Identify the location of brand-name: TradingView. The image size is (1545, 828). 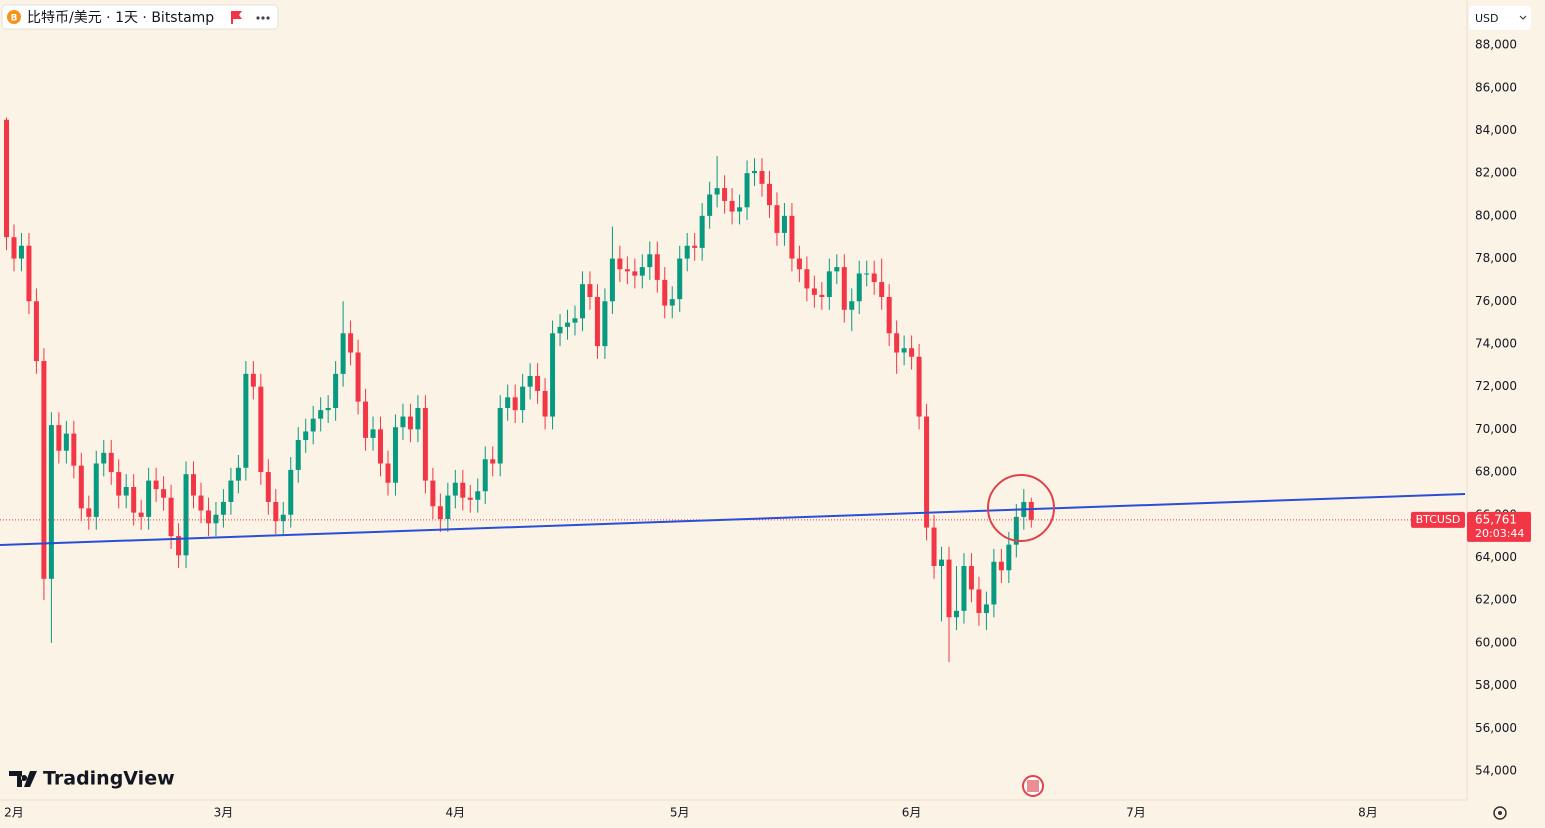
(109, 779).